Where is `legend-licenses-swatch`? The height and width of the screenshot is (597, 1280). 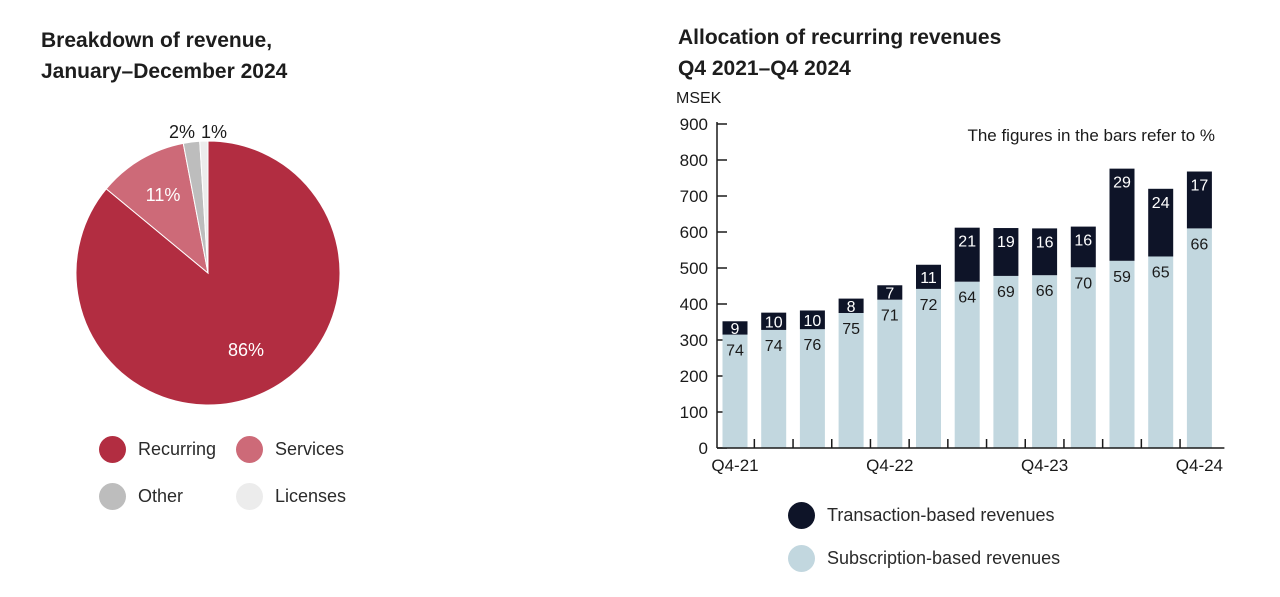
legend-licenses-swatch is located at coordinates (249, 496).